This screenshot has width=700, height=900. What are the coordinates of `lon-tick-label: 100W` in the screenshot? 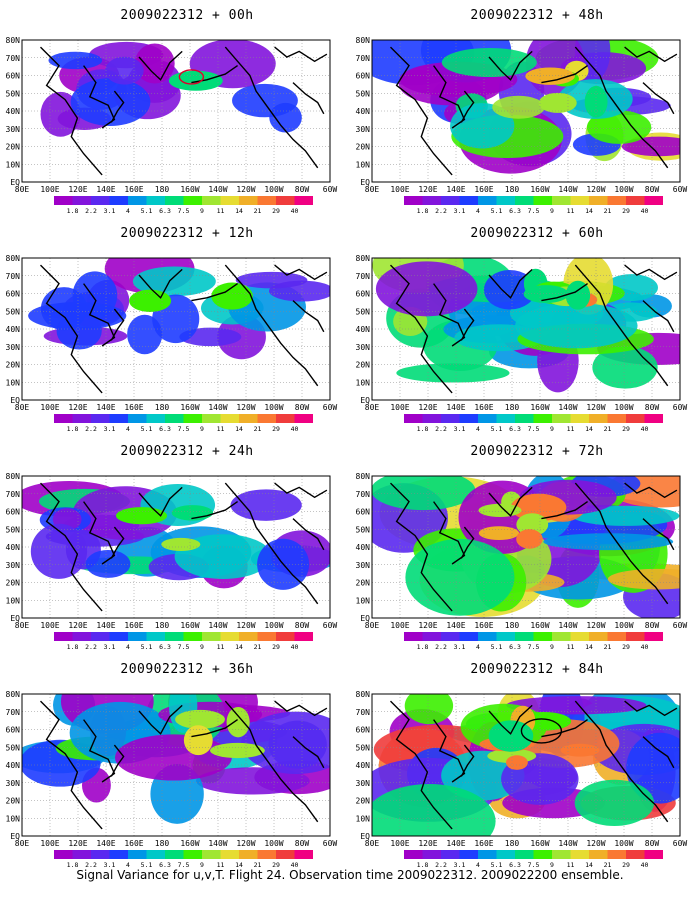 It's located at (623, 407).